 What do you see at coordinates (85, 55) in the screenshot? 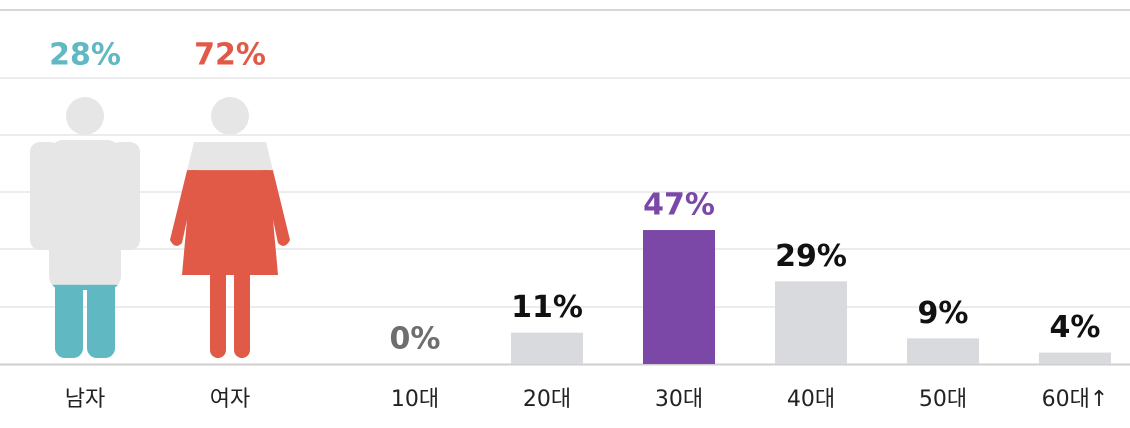
I see `value-label: 28%` at bounding box center [85, 55].